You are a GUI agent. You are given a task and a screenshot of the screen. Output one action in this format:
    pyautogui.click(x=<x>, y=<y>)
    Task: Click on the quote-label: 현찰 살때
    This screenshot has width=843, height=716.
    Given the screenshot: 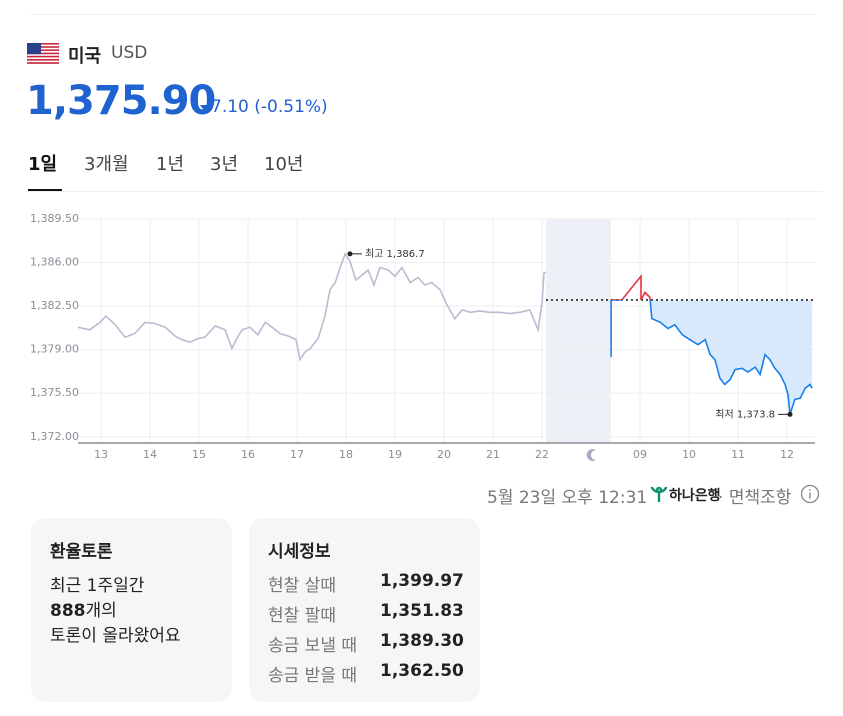 What is the action you would take?
    pyautogui.click(x=302, y=586)
    